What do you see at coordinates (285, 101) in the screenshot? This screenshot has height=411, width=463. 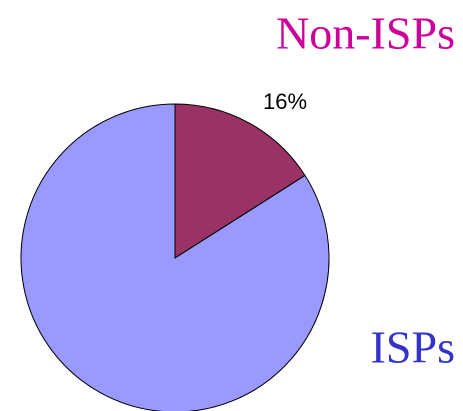 I see `value-label: 16%` at bounding box center [285, 101].